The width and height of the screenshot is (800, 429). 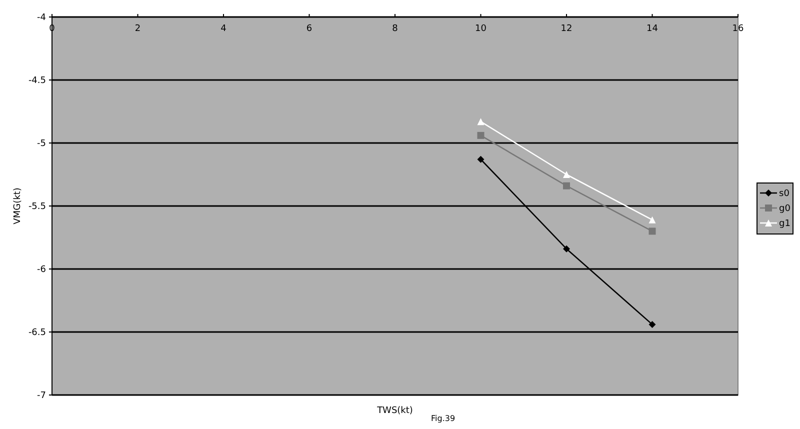 What do you see at coordinates (481, 29) in the screenshot?
I see `x-tick-label: 10` at bounding box center [481, 29].